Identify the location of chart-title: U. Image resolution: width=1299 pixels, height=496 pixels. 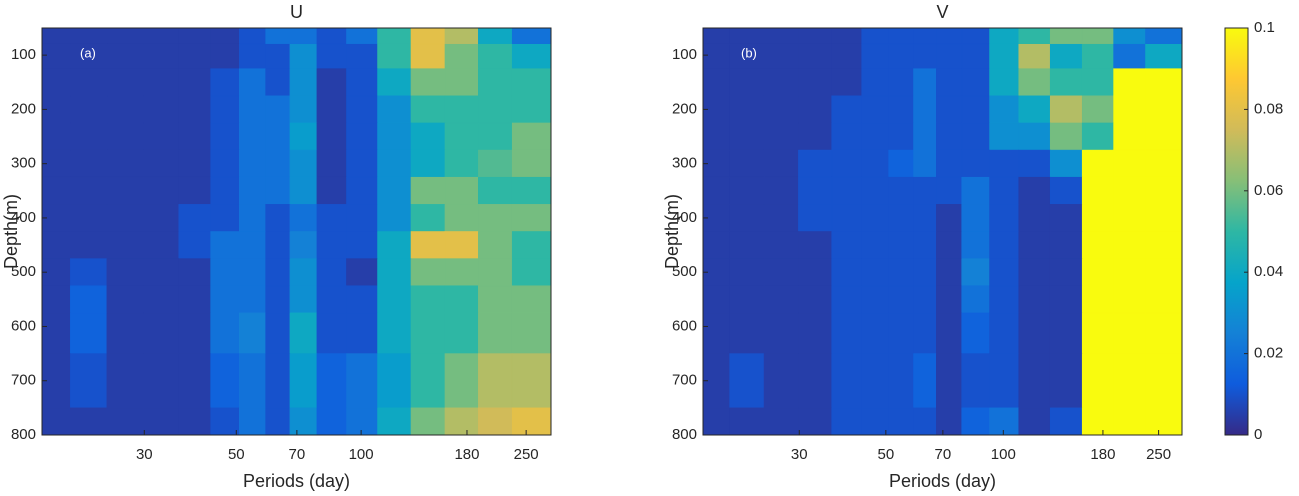
(296, 12).